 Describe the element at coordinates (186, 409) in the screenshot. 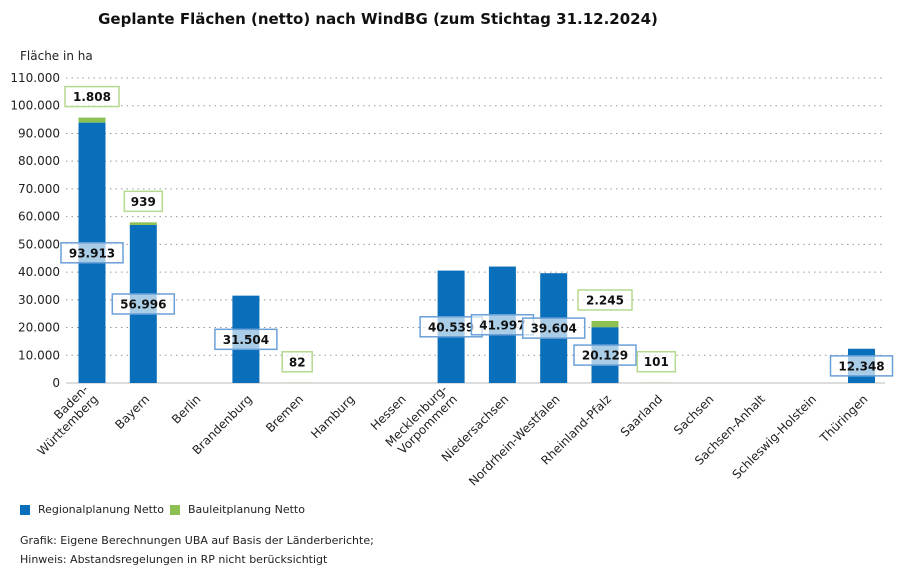

I see `x-tick-label: Berlin` at that location.